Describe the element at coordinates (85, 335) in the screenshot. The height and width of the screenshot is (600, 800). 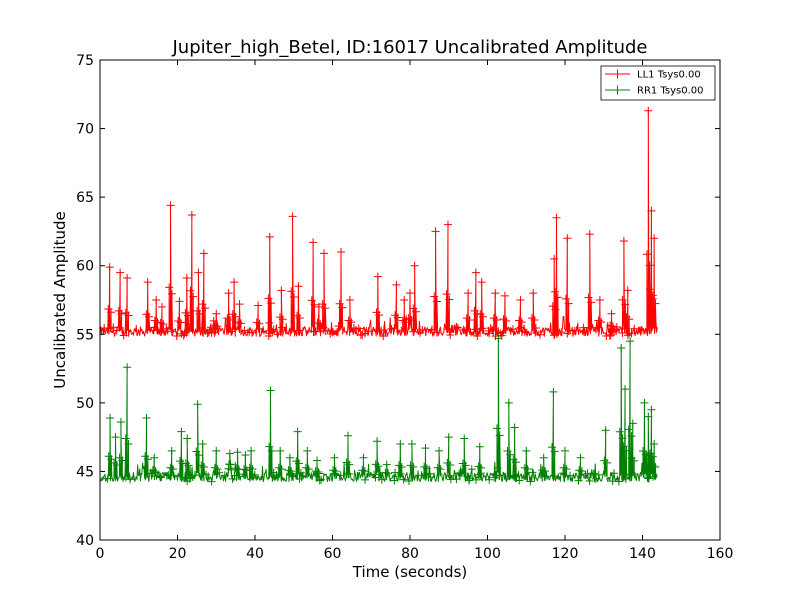
I see `y-tick-label: 55` at that location.